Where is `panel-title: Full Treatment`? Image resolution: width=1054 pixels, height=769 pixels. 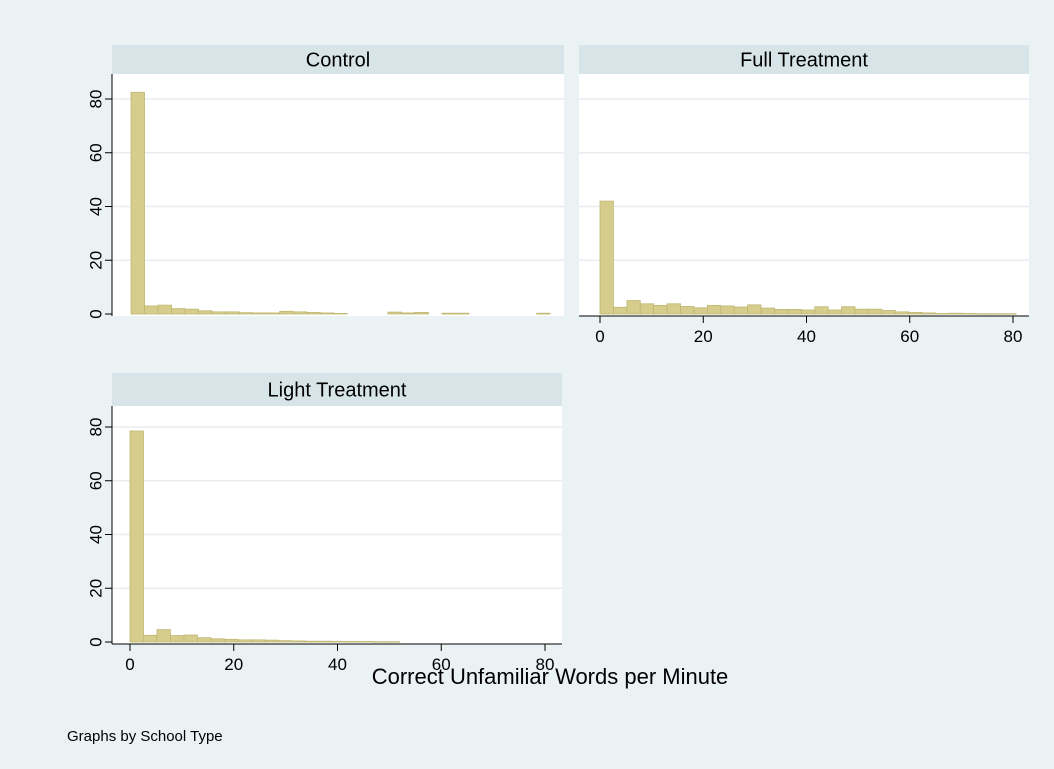 panel-title: Full Treatment is located at coordinates (804, 61).